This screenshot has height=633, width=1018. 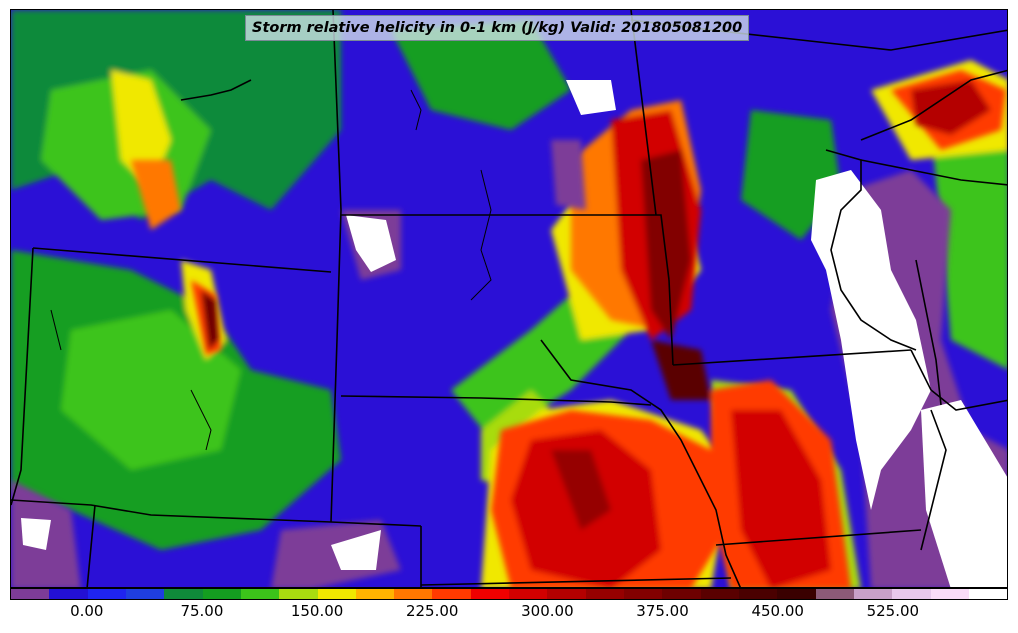 I want to click on colorbar-tick-label: 150.00, so click(x=317, y=611).